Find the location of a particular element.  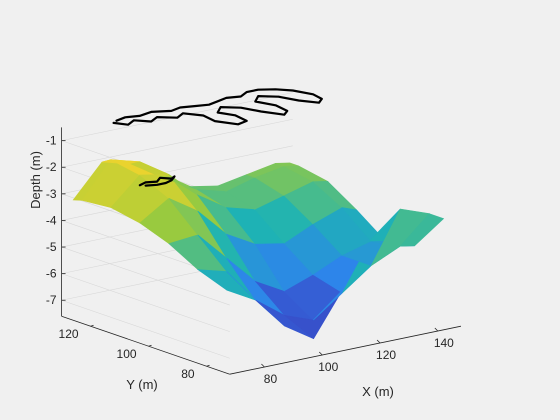

z-tick-label: -7 is located at coordinates (51, 300).